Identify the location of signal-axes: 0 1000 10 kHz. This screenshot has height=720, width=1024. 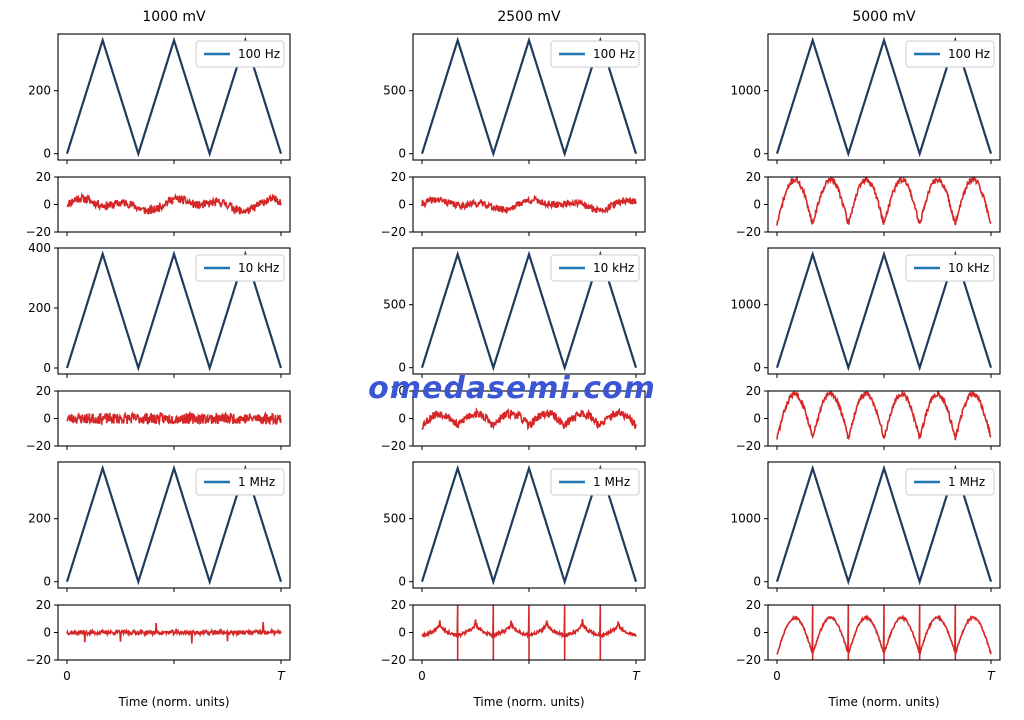
(865, 312).